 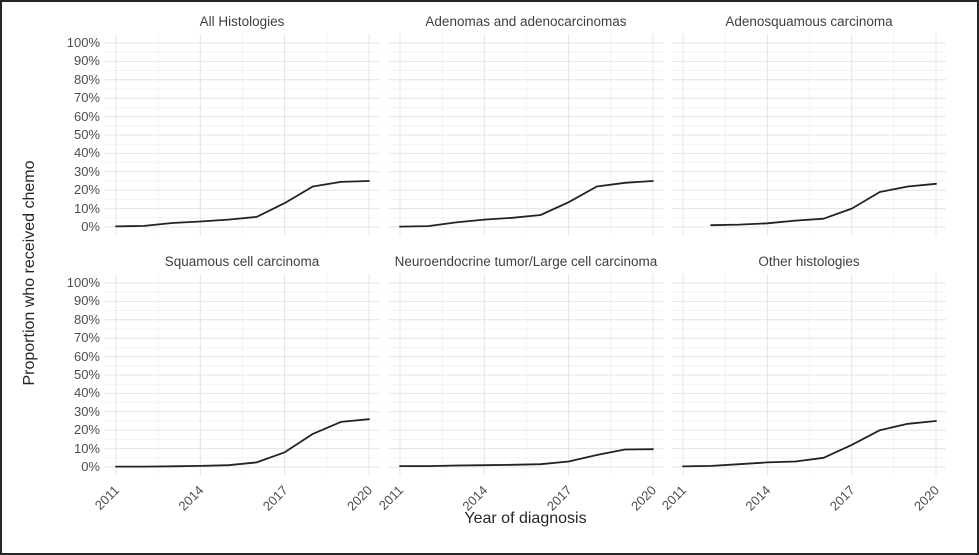 I want to click on facet-title: Squamous cell carcinoma, so click(x=242, y=261).